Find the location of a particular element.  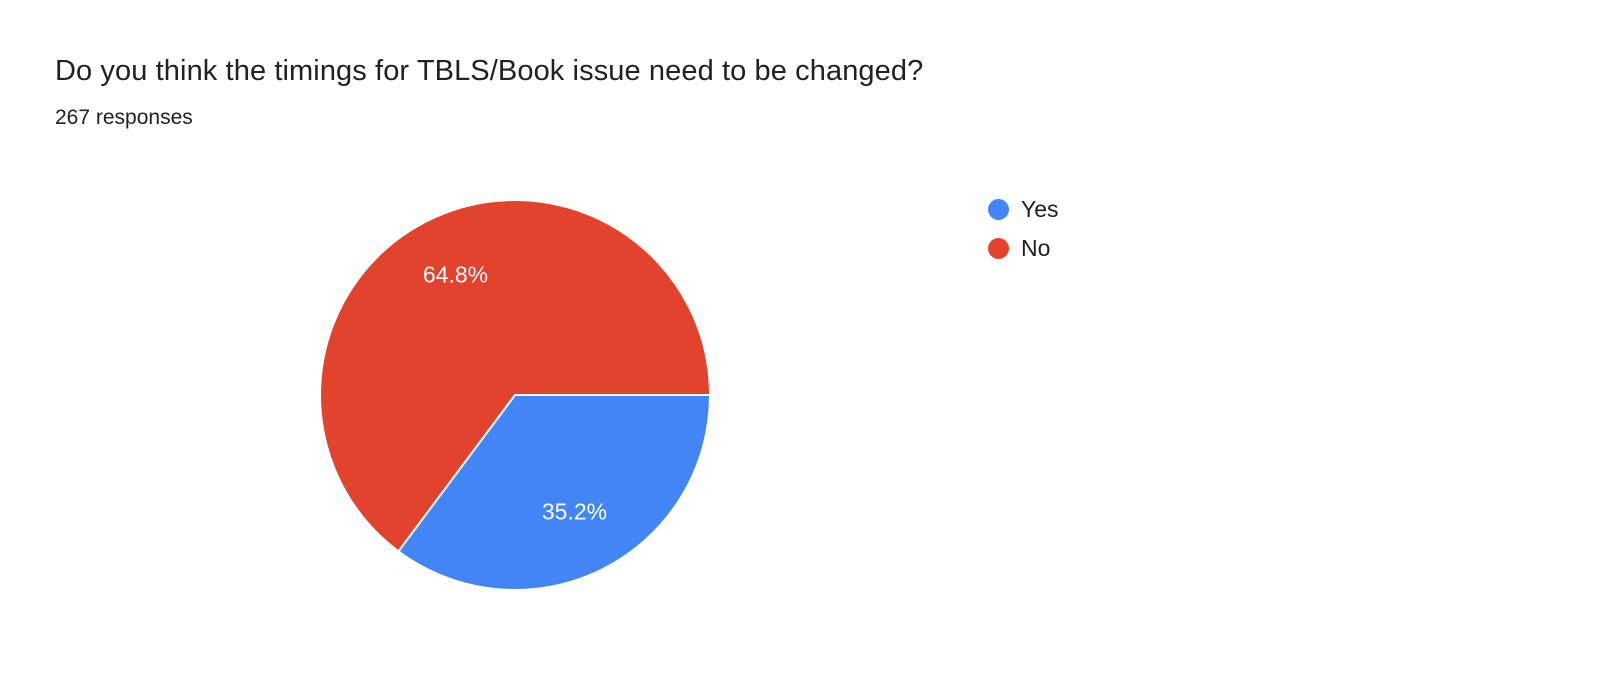

pie-chart: 35.2% 64.8% is located at coordinates (515, 395).